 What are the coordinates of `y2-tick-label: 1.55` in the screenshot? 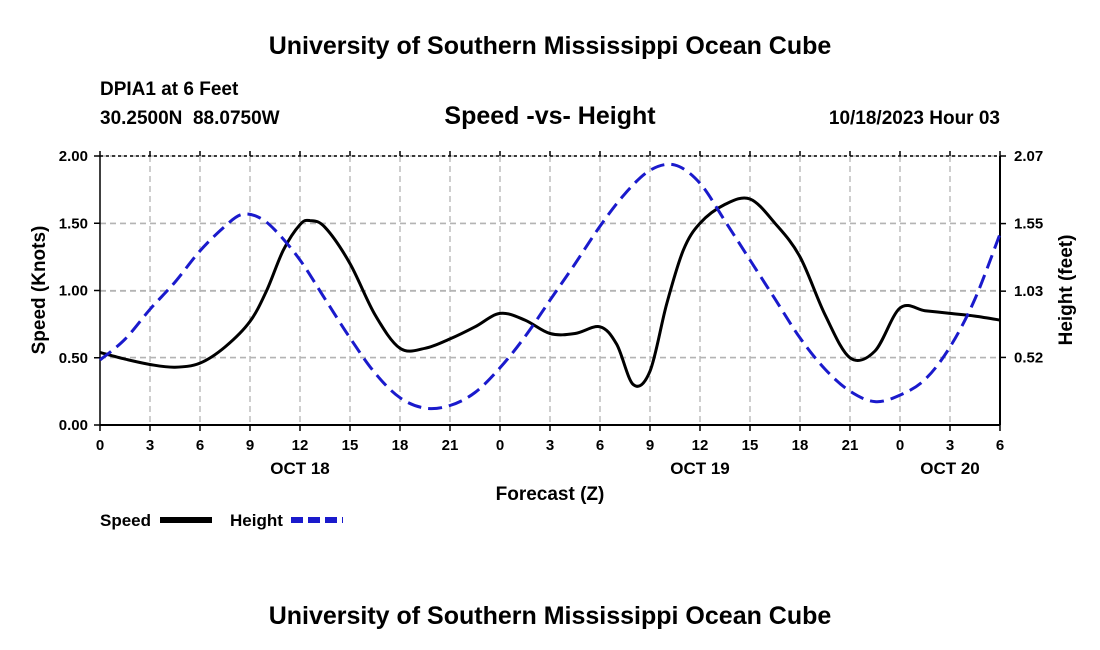 It's located at (1028, 224).